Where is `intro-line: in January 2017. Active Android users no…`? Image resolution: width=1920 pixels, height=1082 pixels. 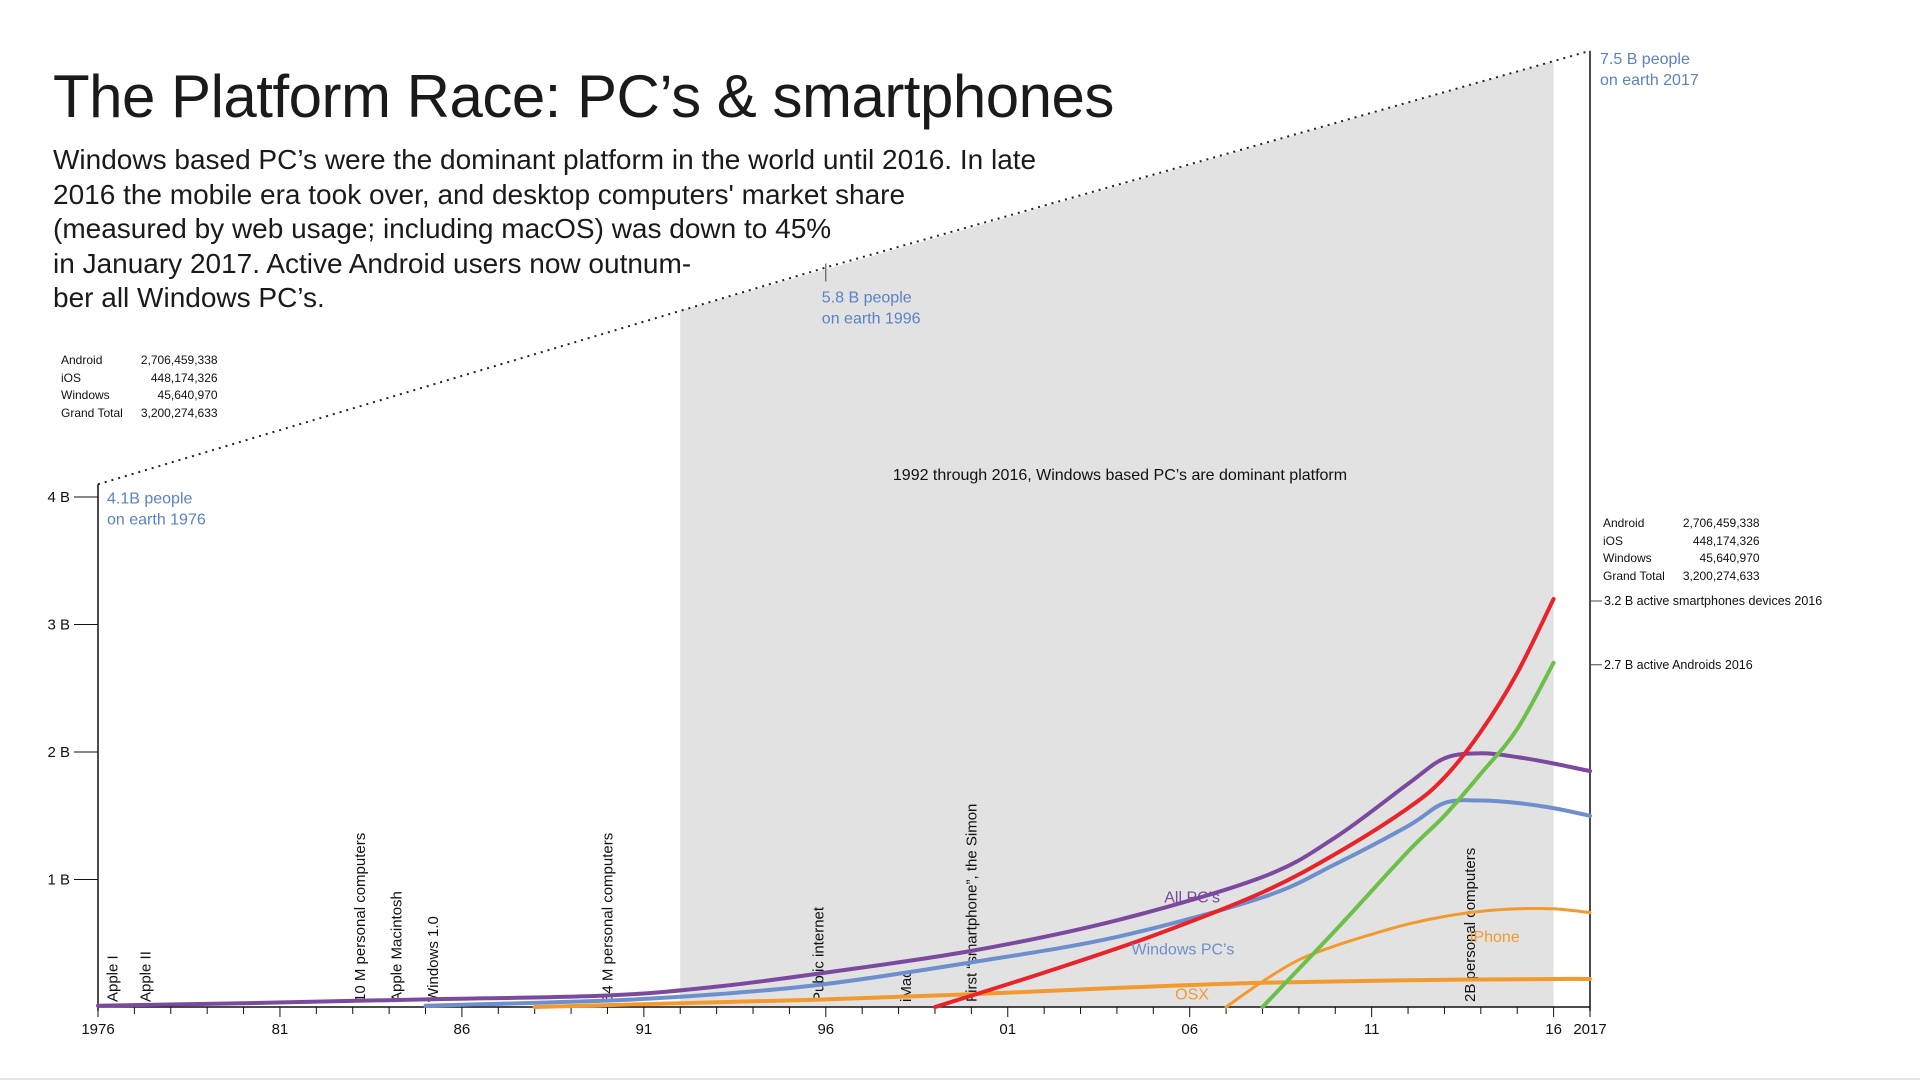 intro-line: in January 2017. Active Android users no… is located at coordinates (372, 263).